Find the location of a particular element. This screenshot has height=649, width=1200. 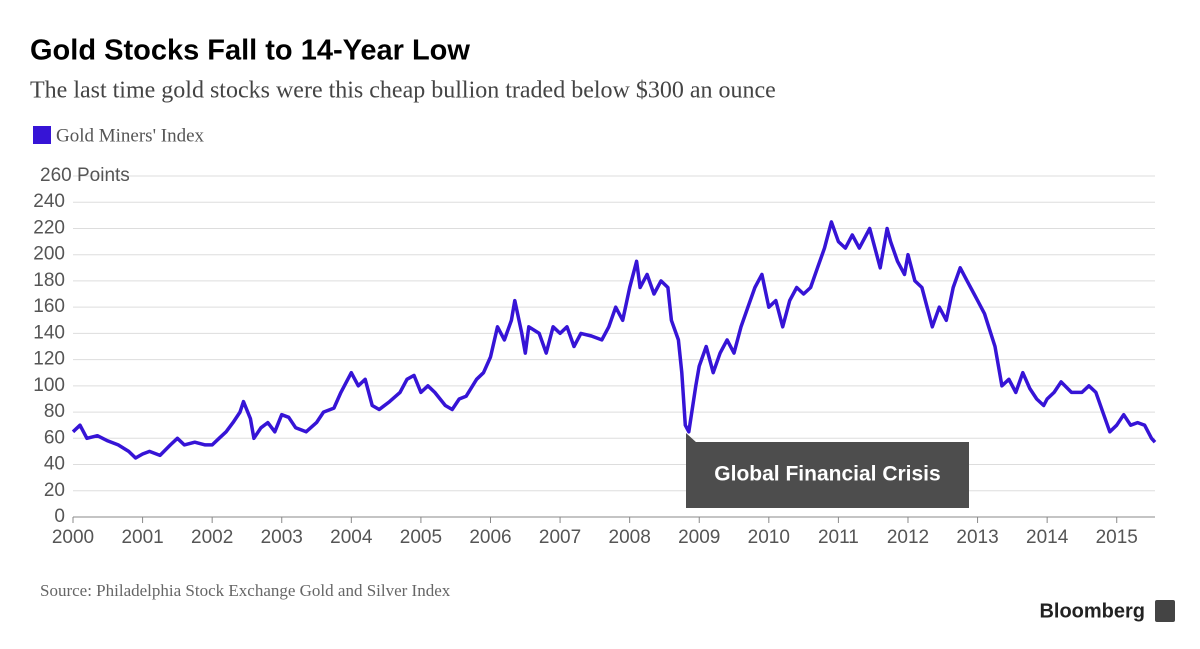

x-tick-label: 2007 is located at coordinates (560, 537).